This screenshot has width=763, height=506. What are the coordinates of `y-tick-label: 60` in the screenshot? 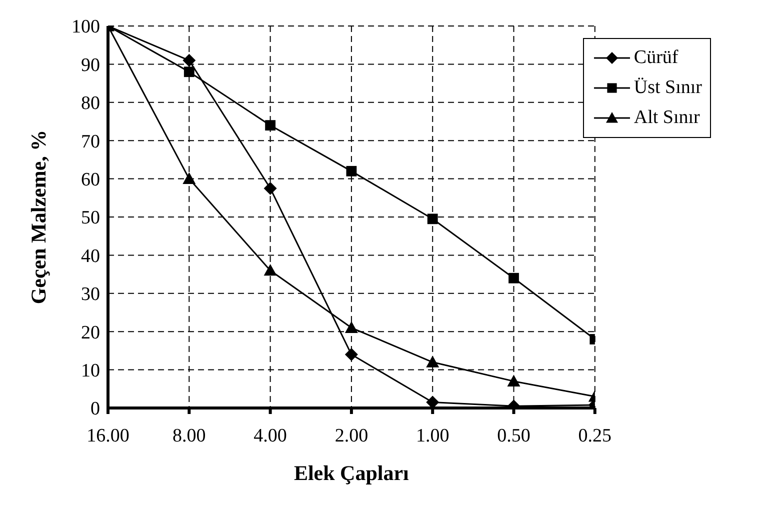 It's located at (90, 180).